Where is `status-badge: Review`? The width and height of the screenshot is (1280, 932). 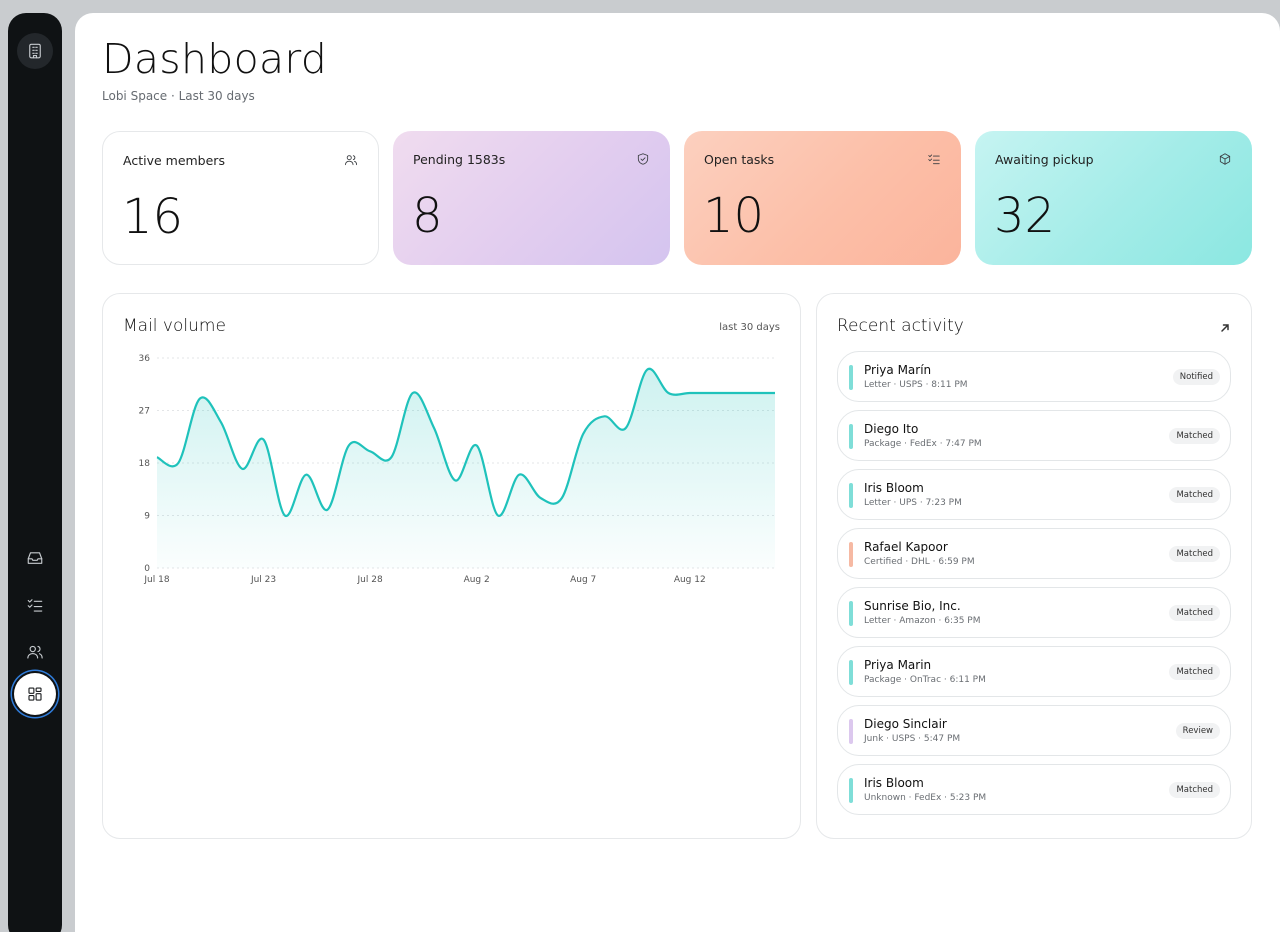
status-badge: Review is located at coordinates (1197, 731).